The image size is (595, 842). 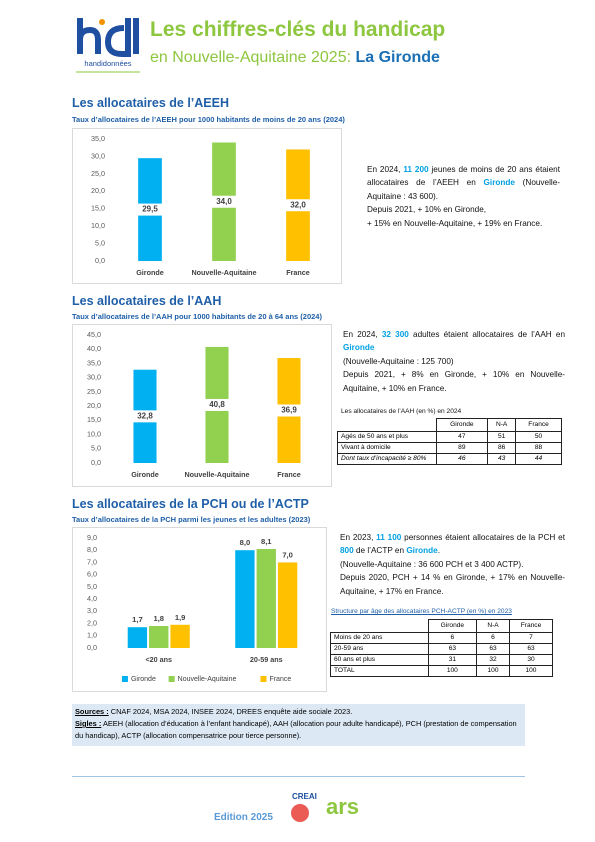 I want to click on y-tick-label: 35,0, so click(x=98, y=138).